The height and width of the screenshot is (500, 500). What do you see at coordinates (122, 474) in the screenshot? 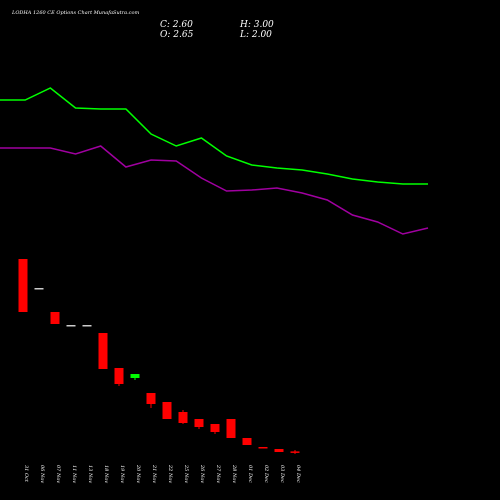
I see `x-tick-label: 19 Nov` at bounding box center [122, 474].